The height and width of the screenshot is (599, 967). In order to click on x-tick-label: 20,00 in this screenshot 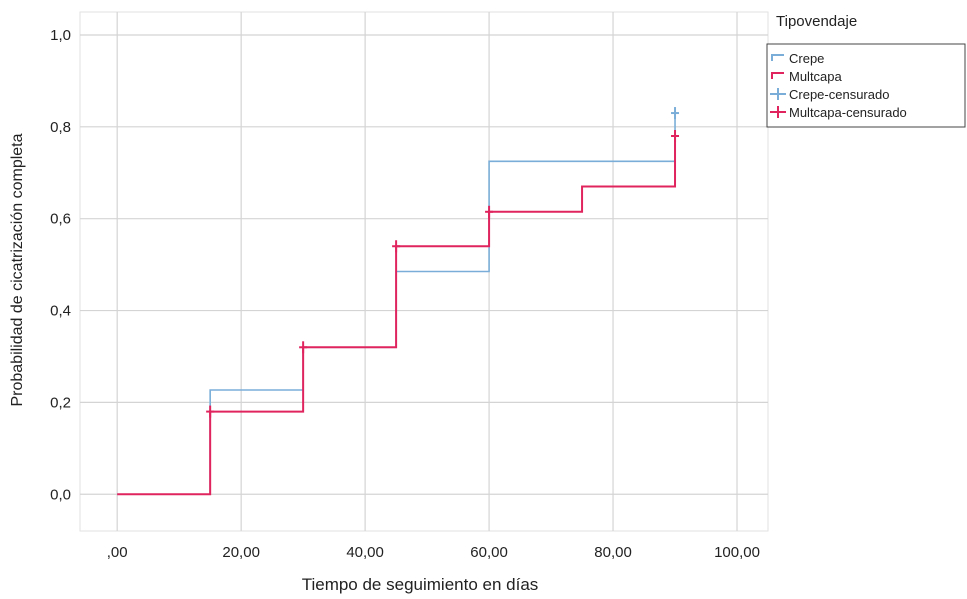, I will do `click(241, 552)`.